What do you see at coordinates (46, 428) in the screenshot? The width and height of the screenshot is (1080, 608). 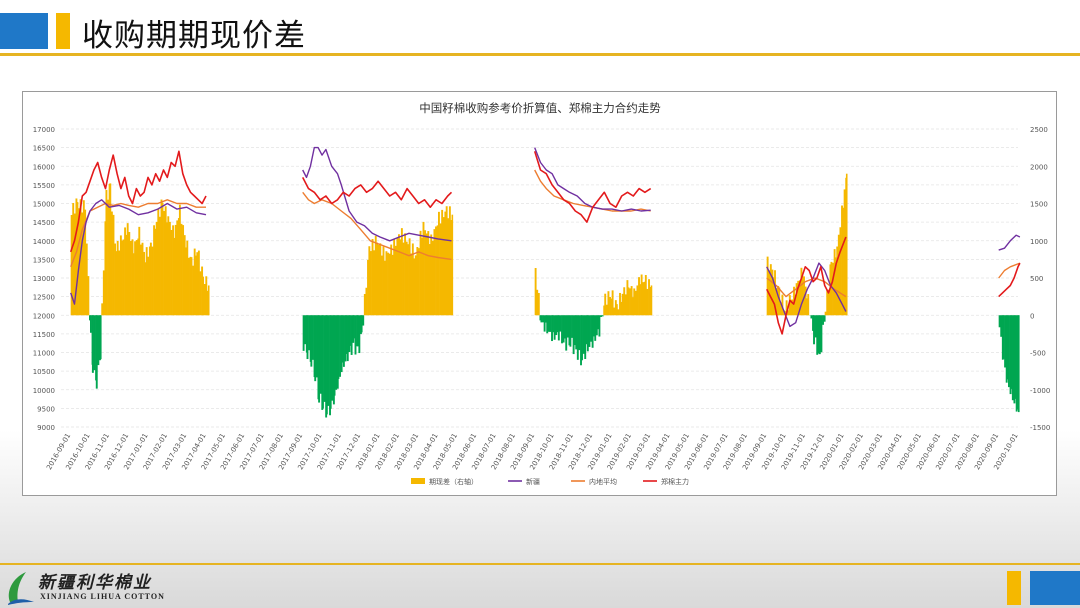 I see `y-left-tick-label: 9000` at bounding box center [46, 428].